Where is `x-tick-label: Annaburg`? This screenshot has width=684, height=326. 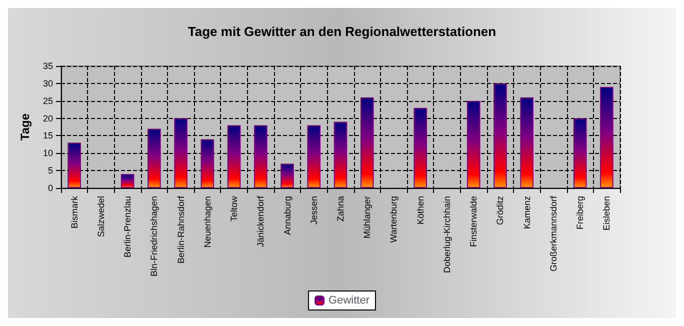 x-tick-label: Annaburg is located at coordinates (287, 216).